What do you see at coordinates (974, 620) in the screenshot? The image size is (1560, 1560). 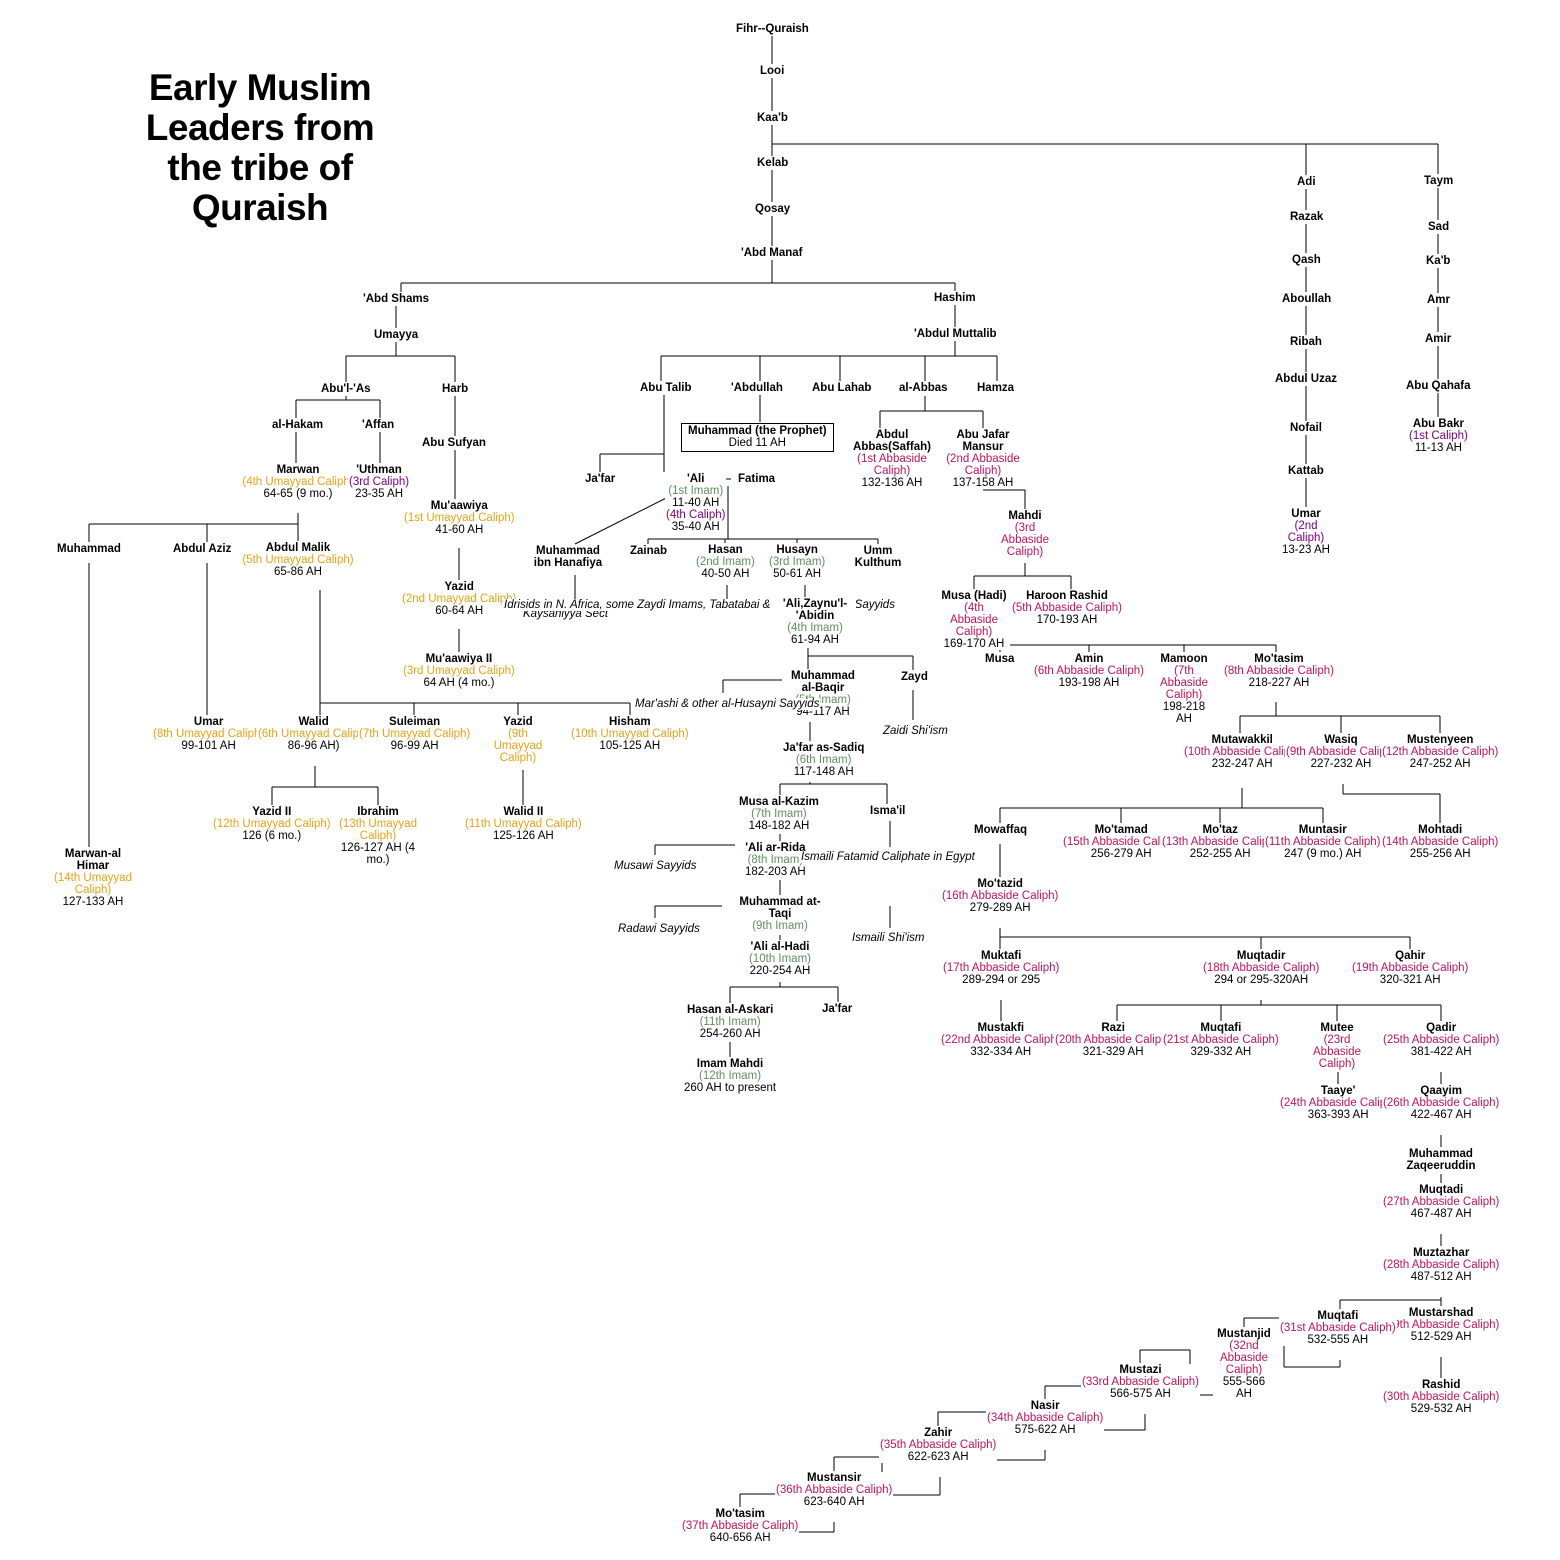 I see `node-role: (4th Abbaside Caliph)` at bounding box center [974, 620].